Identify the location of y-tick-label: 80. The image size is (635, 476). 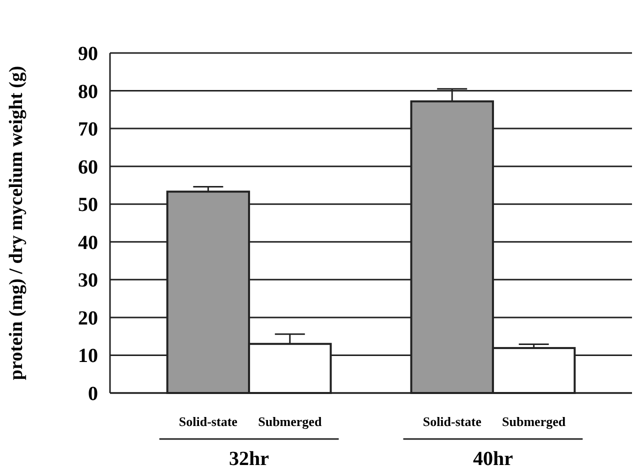
(88, 91).